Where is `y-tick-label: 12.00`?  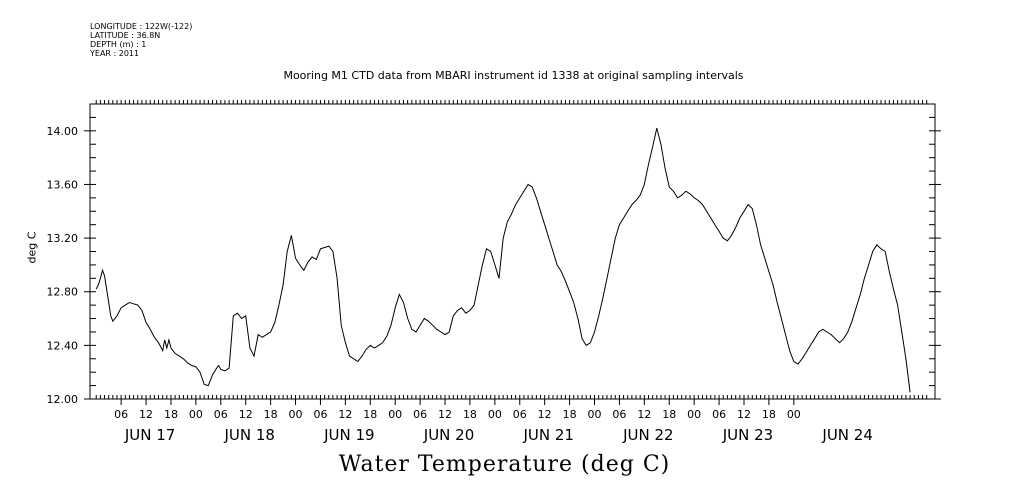 y-tick-label: 12.00 is located at coordinates (63, 399).